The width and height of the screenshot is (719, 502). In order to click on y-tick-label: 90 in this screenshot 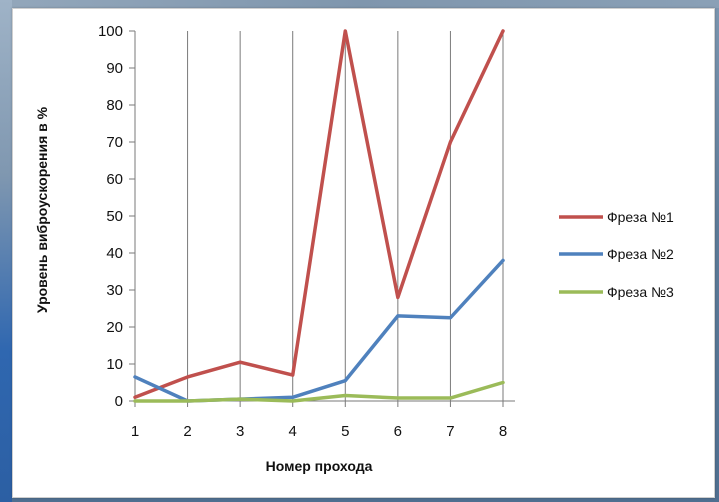, I will do `click(114, 68)`.